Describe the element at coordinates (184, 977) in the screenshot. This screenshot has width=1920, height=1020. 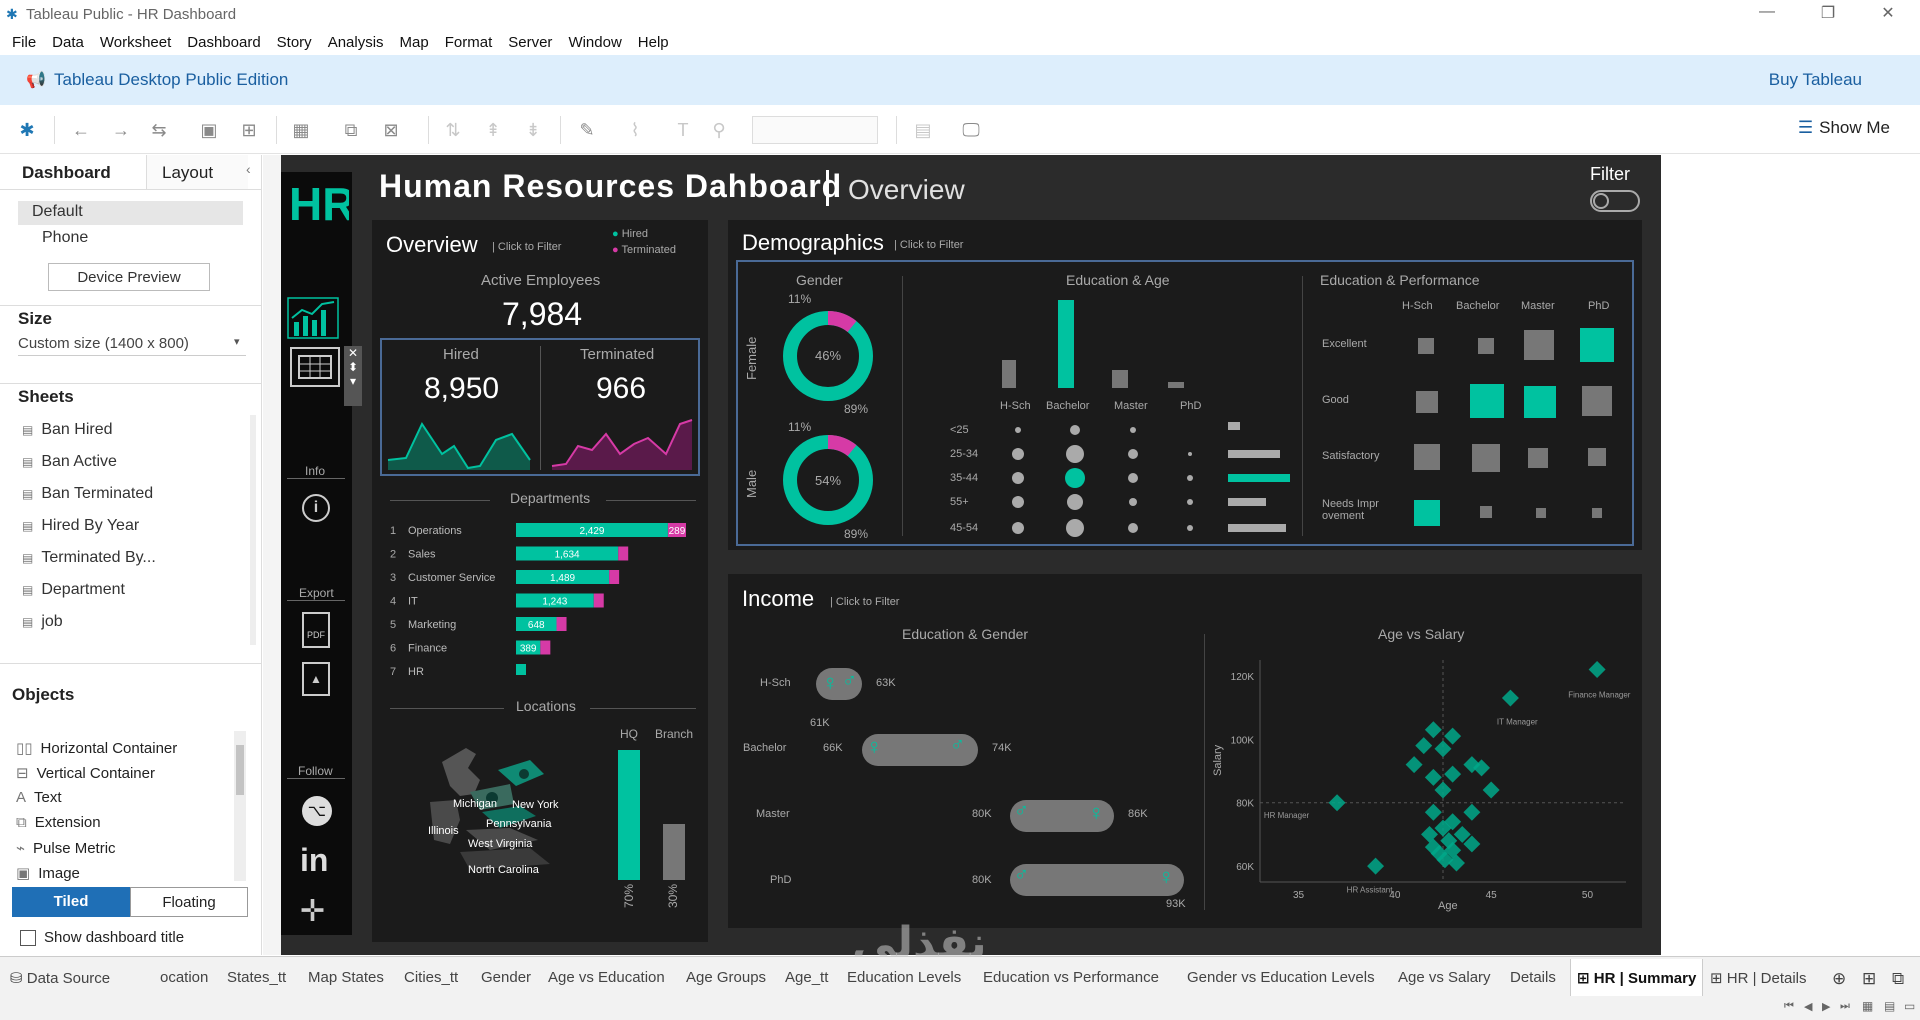
I see `sheet-tab: ocation` at that location.